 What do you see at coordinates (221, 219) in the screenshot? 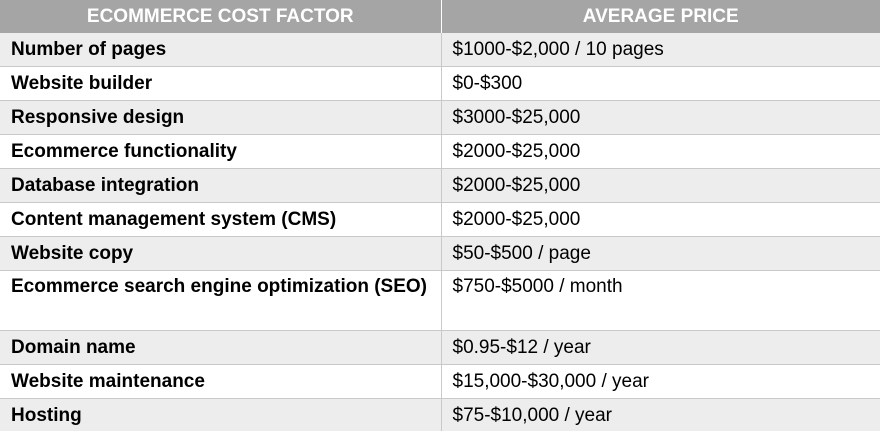
I see `cost-factor-cell: Content management system (CMS)` at bounding box center [221, 219].